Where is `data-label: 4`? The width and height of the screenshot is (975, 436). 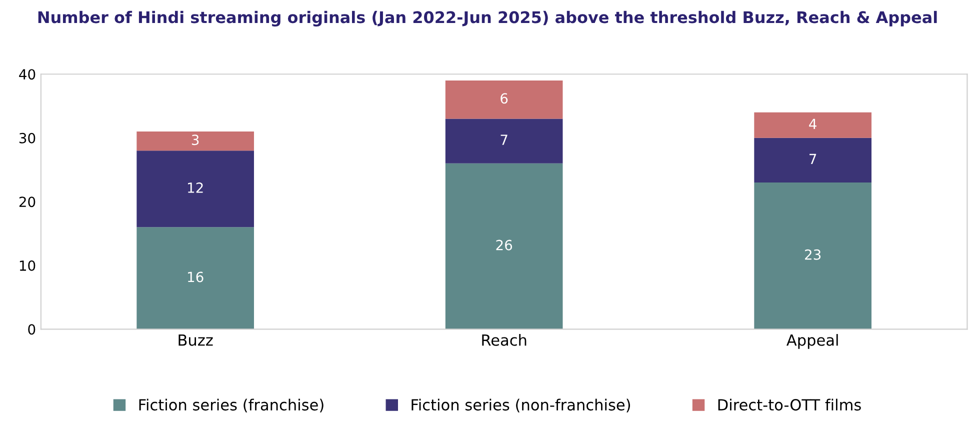
data-label: 4 is located at coordinates (812, 123).